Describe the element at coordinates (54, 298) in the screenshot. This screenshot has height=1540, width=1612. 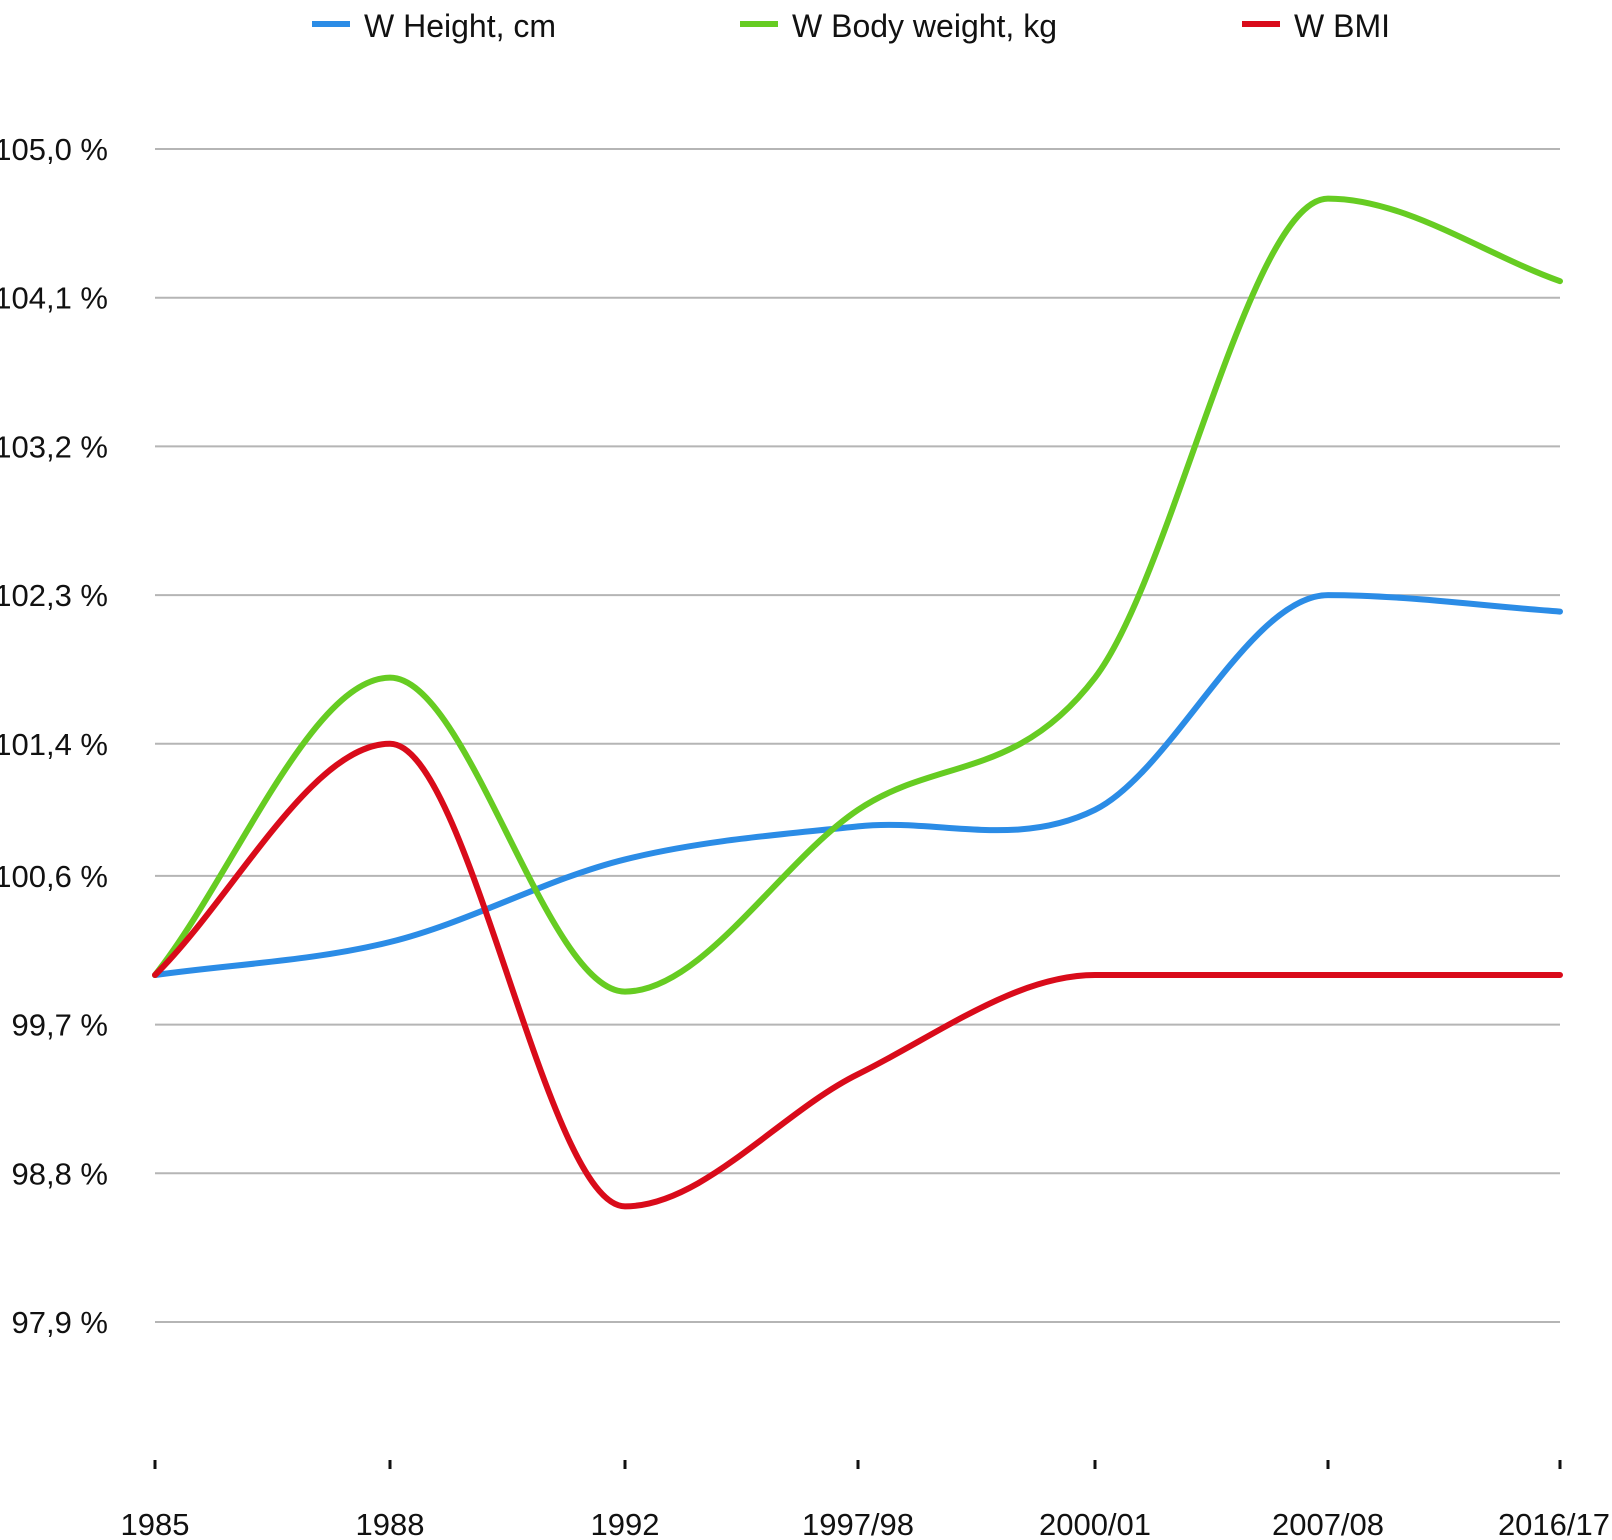
I see `y-tick-label: 104,1 %` at that location.